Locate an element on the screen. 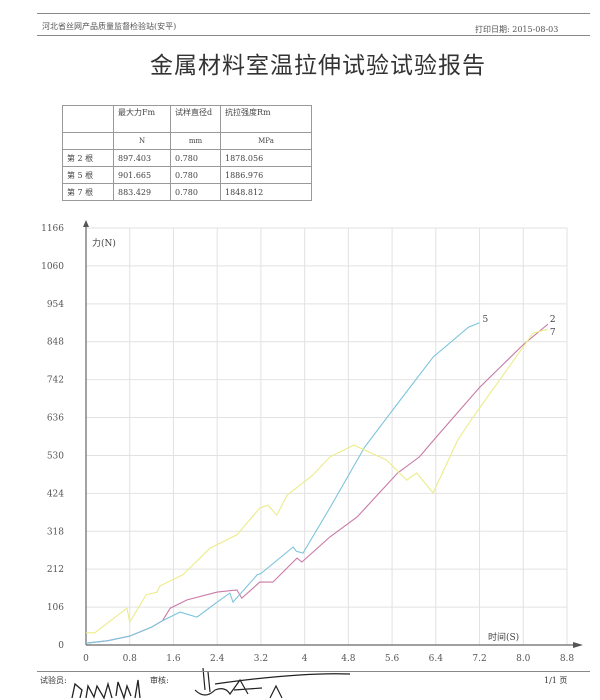 The width and height of the screenshot is (600, 700). y-tick-label: 848 is located at coordinates (55, 343).